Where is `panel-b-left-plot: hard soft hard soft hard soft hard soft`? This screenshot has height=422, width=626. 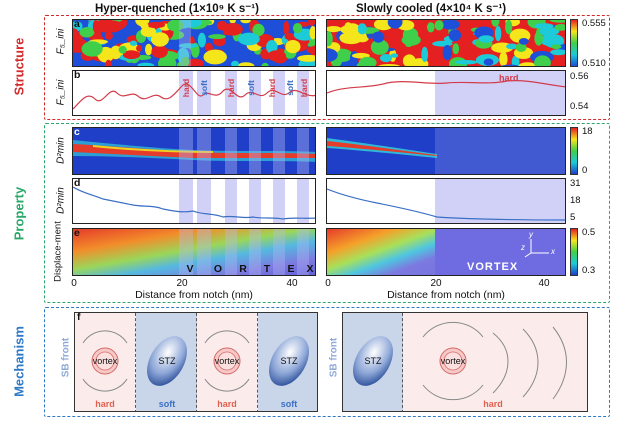
panel-b-left-plot: hard soft hard soft hard soft hard soft is located at coordinates (194, 93).